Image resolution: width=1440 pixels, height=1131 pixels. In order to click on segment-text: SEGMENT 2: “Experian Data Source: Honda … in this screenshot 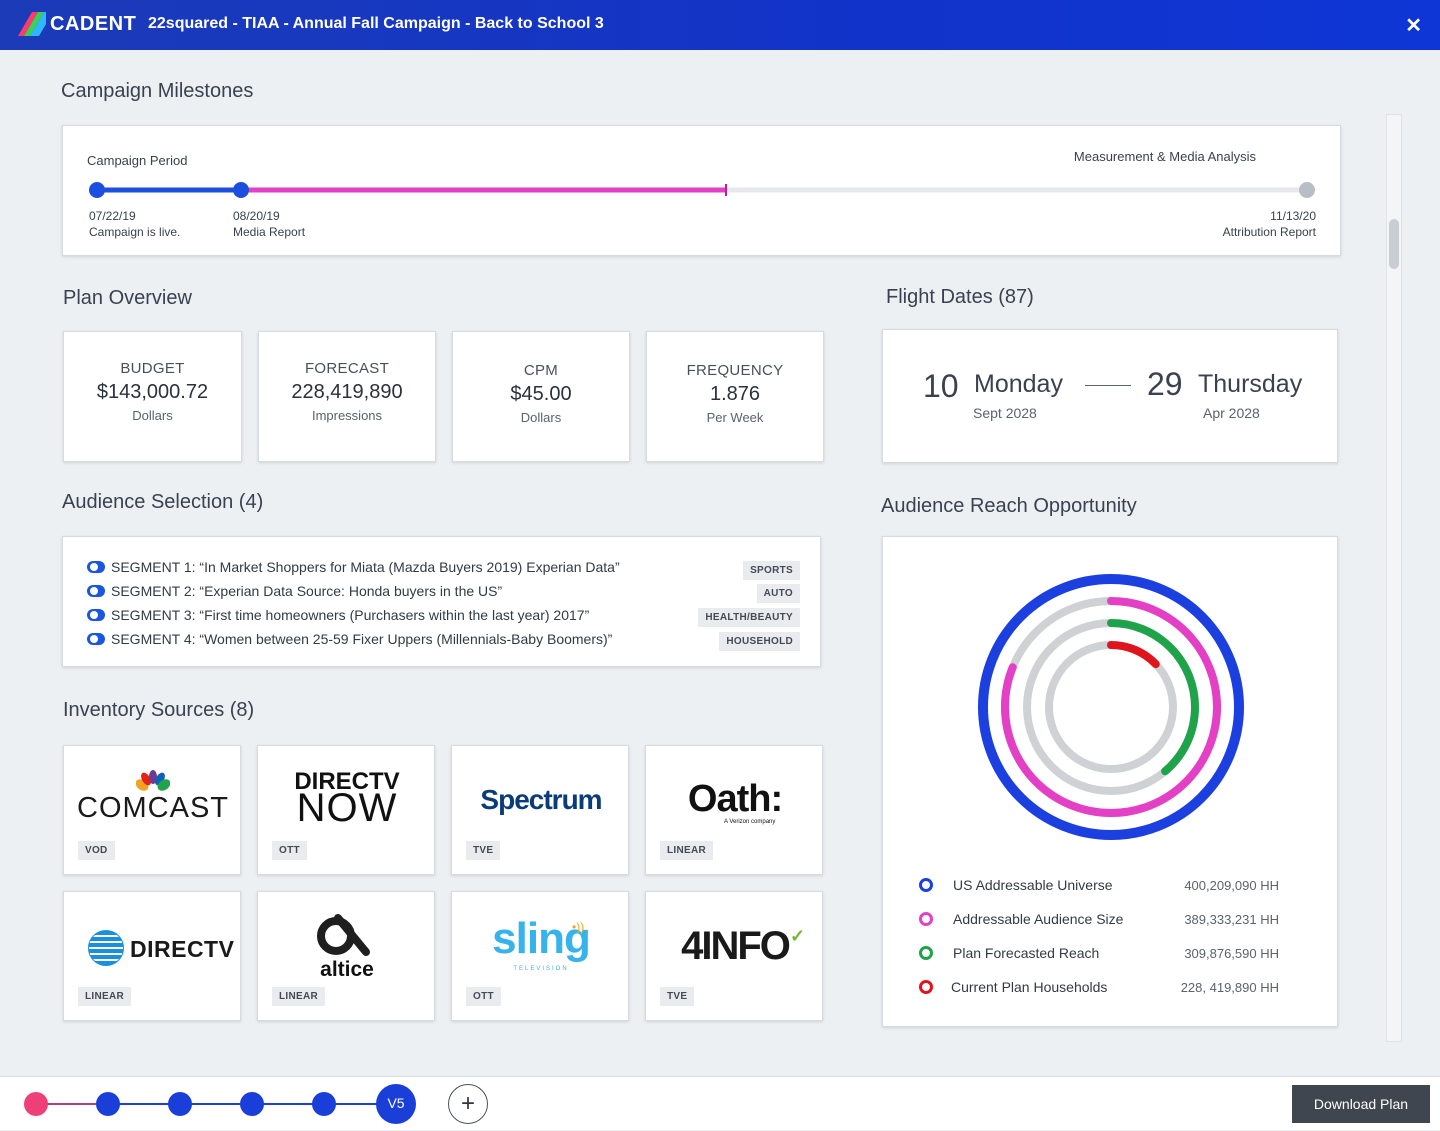, I will do `click(307, 591)`.